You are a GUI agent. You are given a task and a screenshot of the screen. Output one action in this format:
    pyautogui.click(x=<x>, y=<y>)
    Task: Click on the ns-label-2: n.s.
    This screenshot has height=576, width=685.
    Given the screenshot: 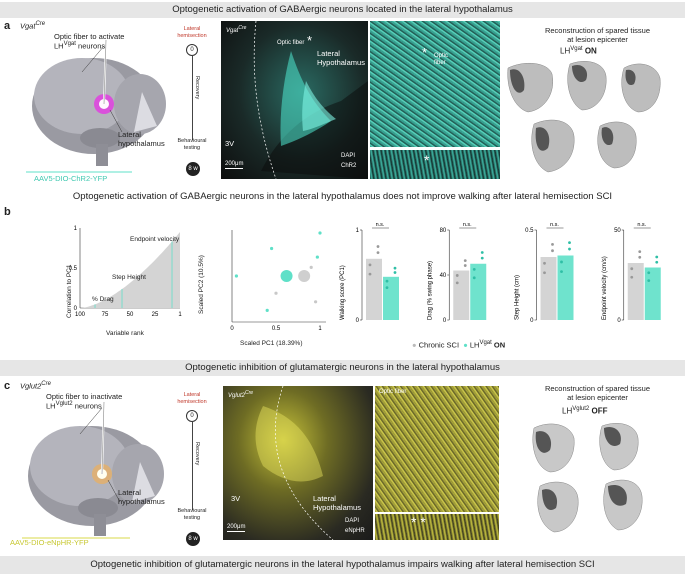 What is the action you would take?
    pyautogui.click(x=554, y=225)
    